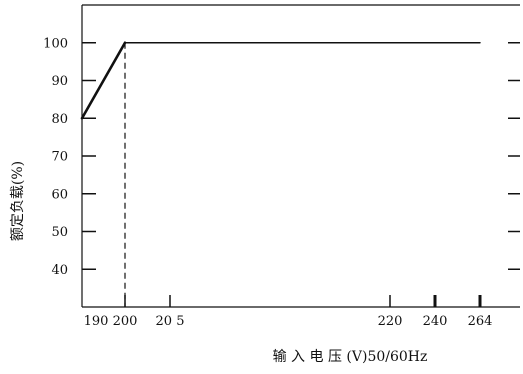  What do you see at coordinates (59, 232) in the screenshot?
I see `y-tick-label: 50` at bounding box center [59, 232].